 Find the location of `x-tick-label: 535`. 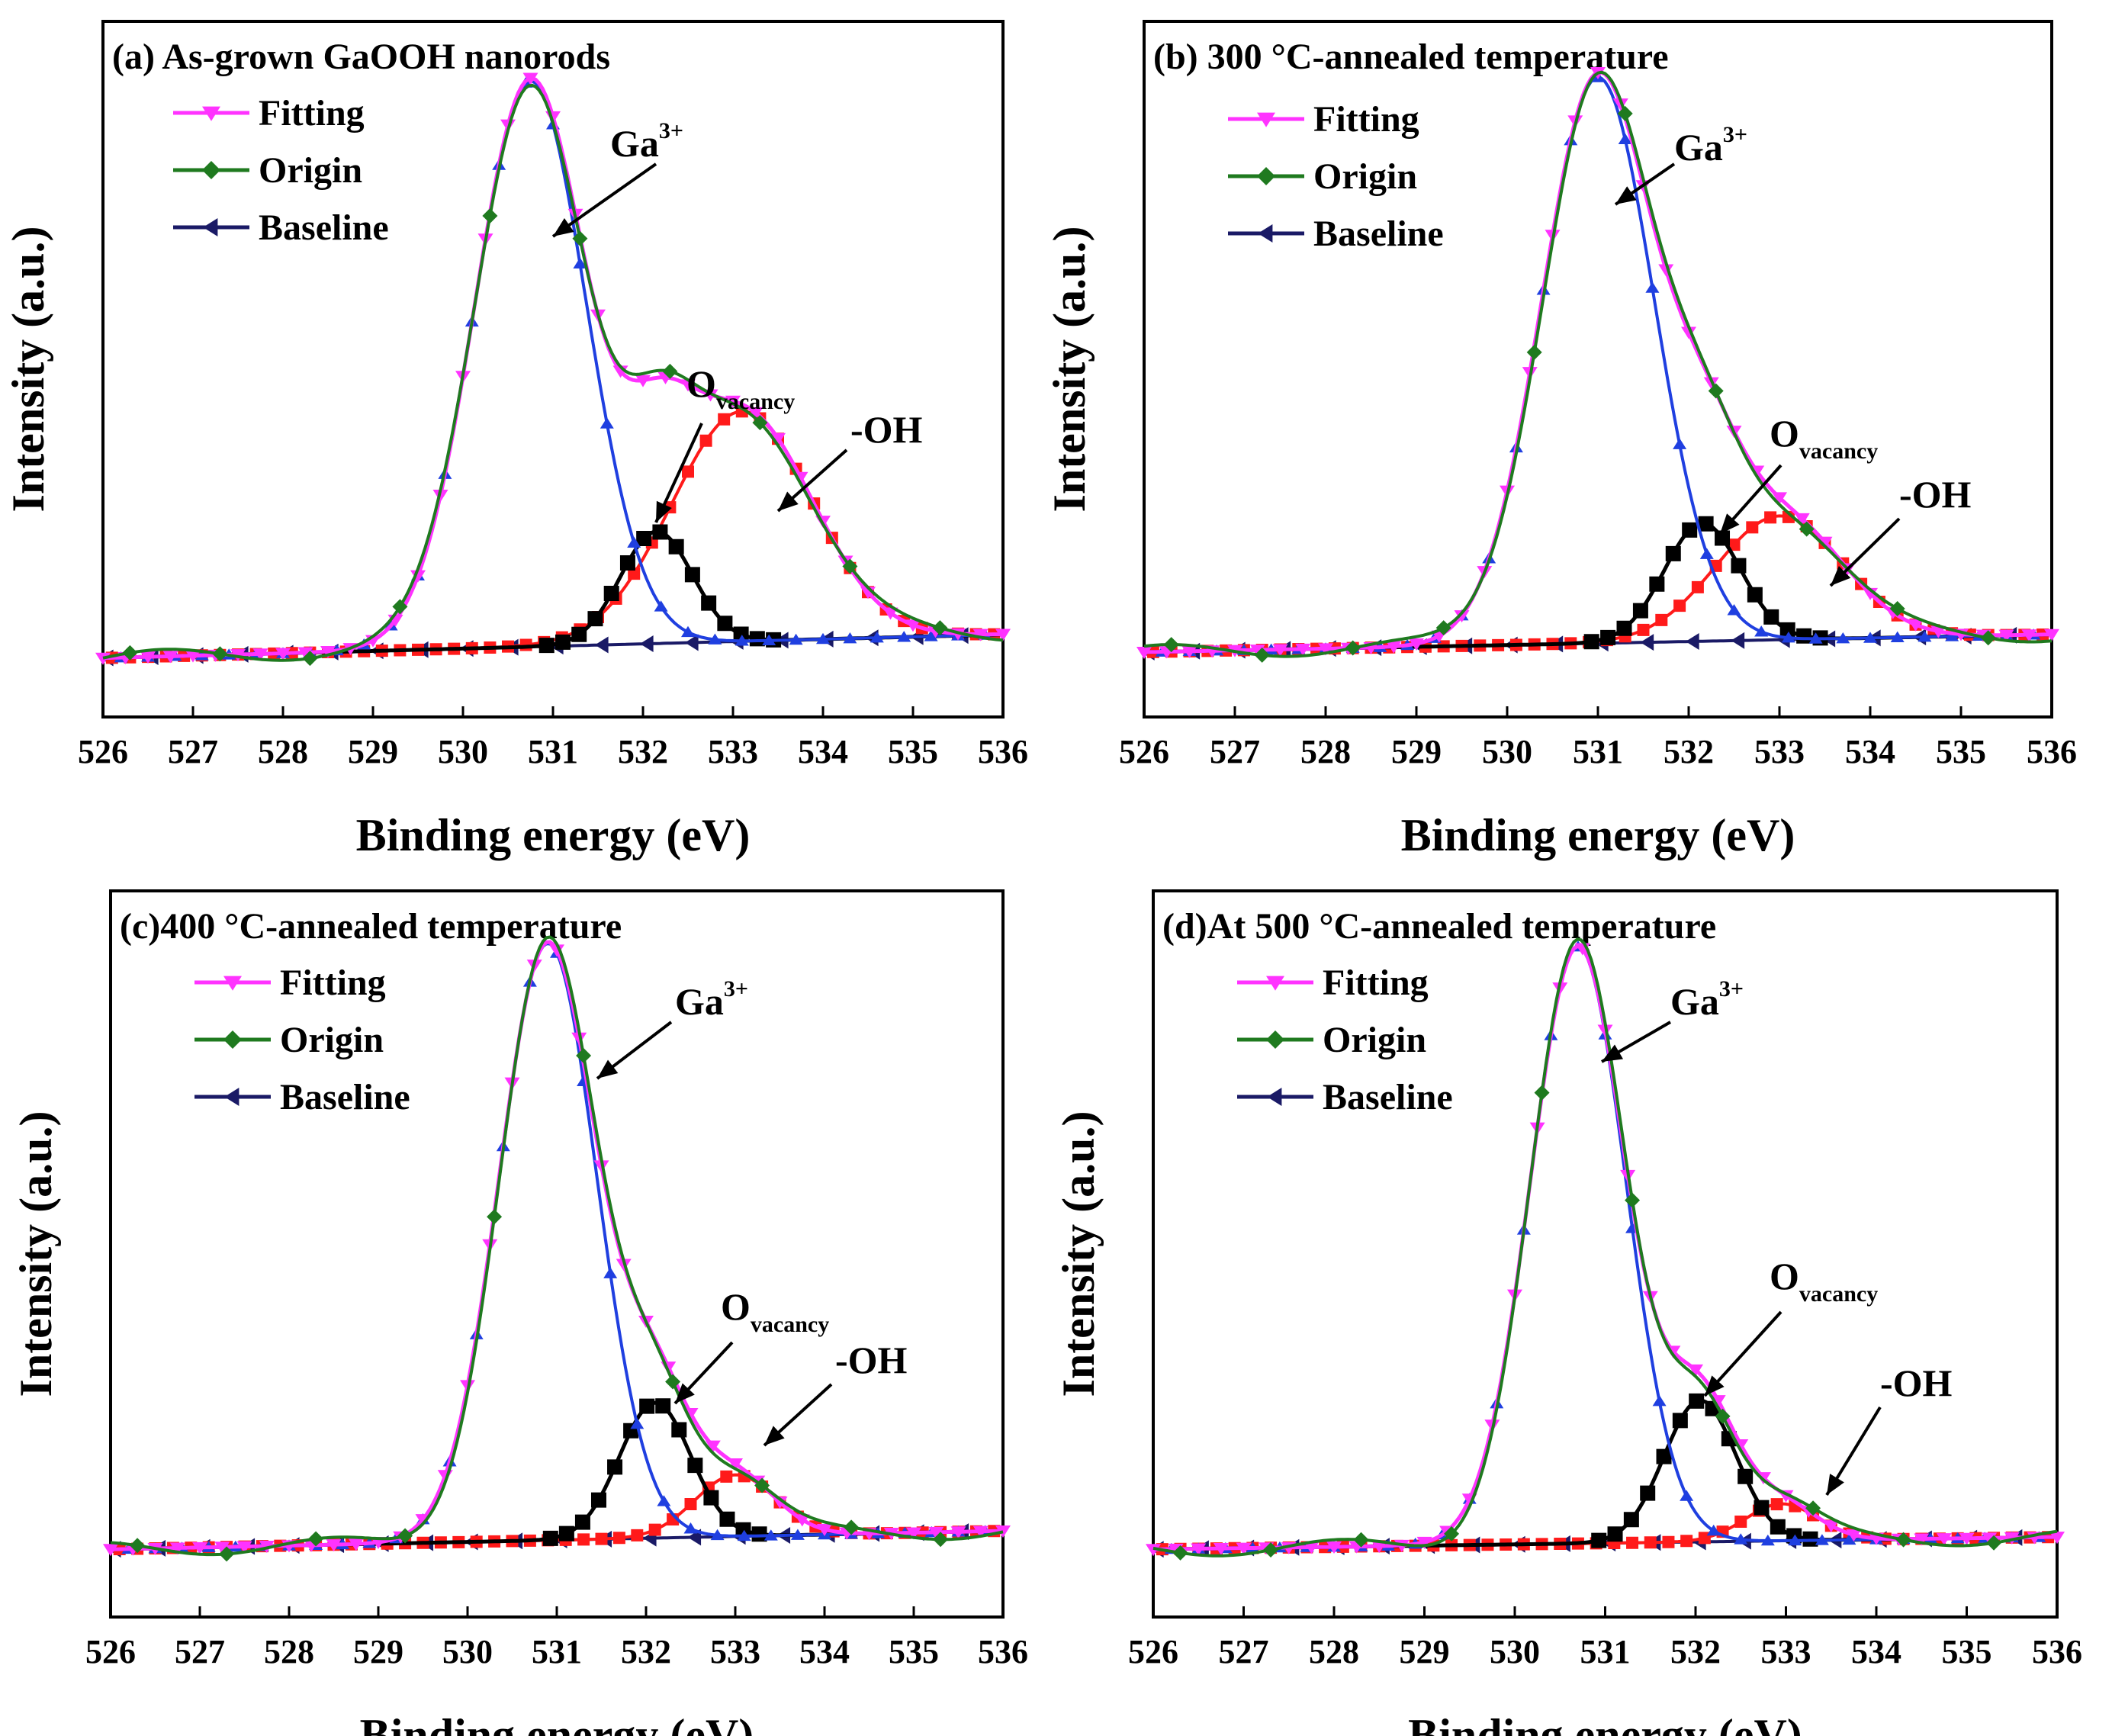

x-tick-label: 535 is located at coordinates (1961, 752).